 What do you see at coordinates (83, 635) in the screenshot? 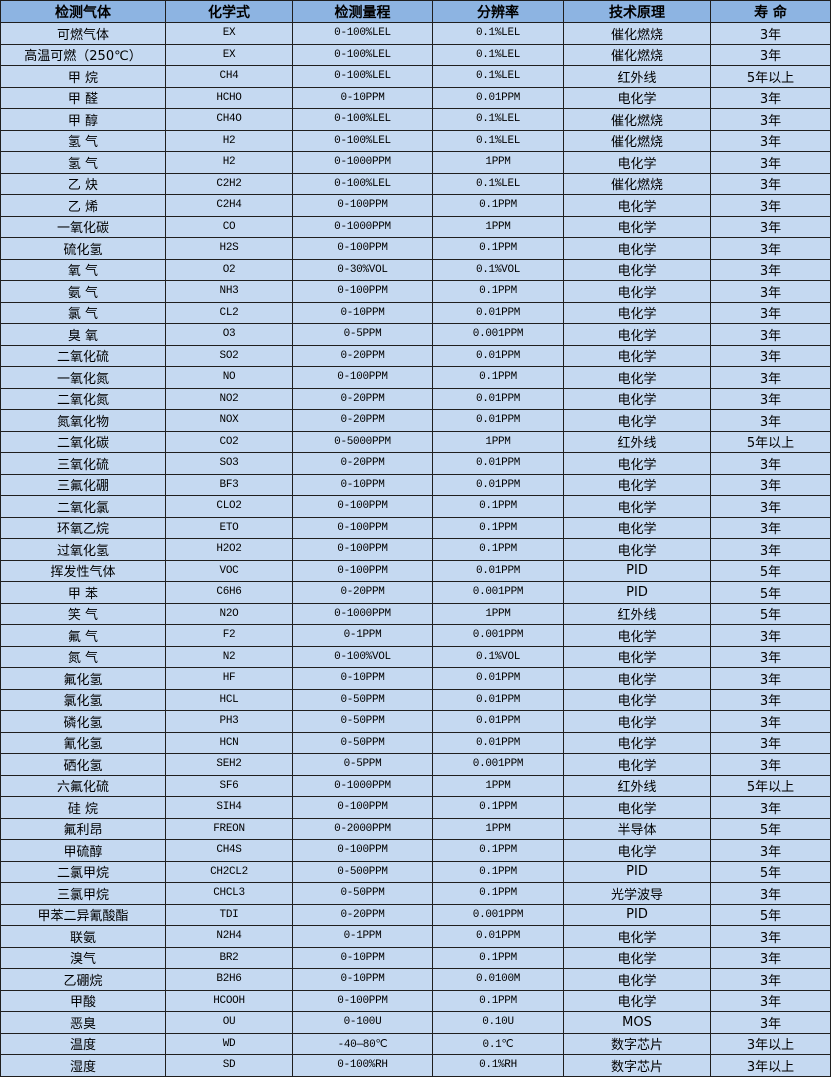
I see `cell-gas: 氟 气` at bounding box center [83, 635].